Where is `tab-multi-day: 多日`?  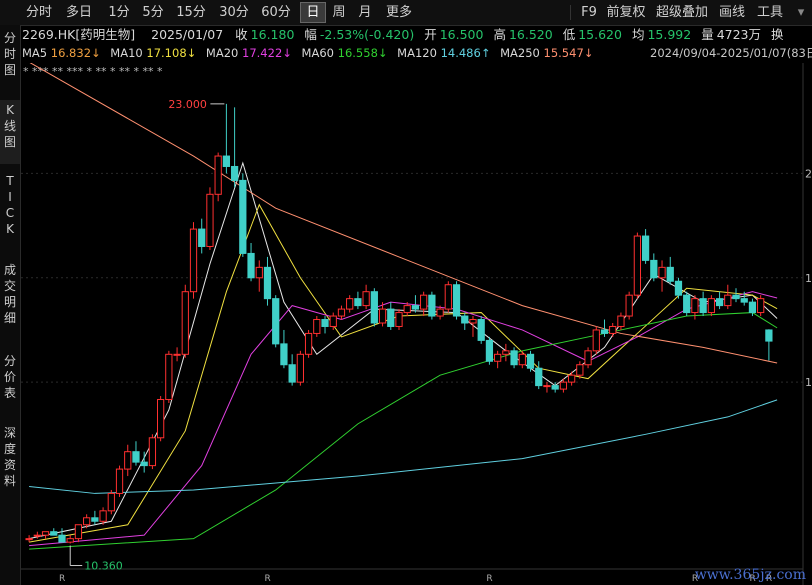
tab-multi-day: 多日 is located at coordinates (78, 12).